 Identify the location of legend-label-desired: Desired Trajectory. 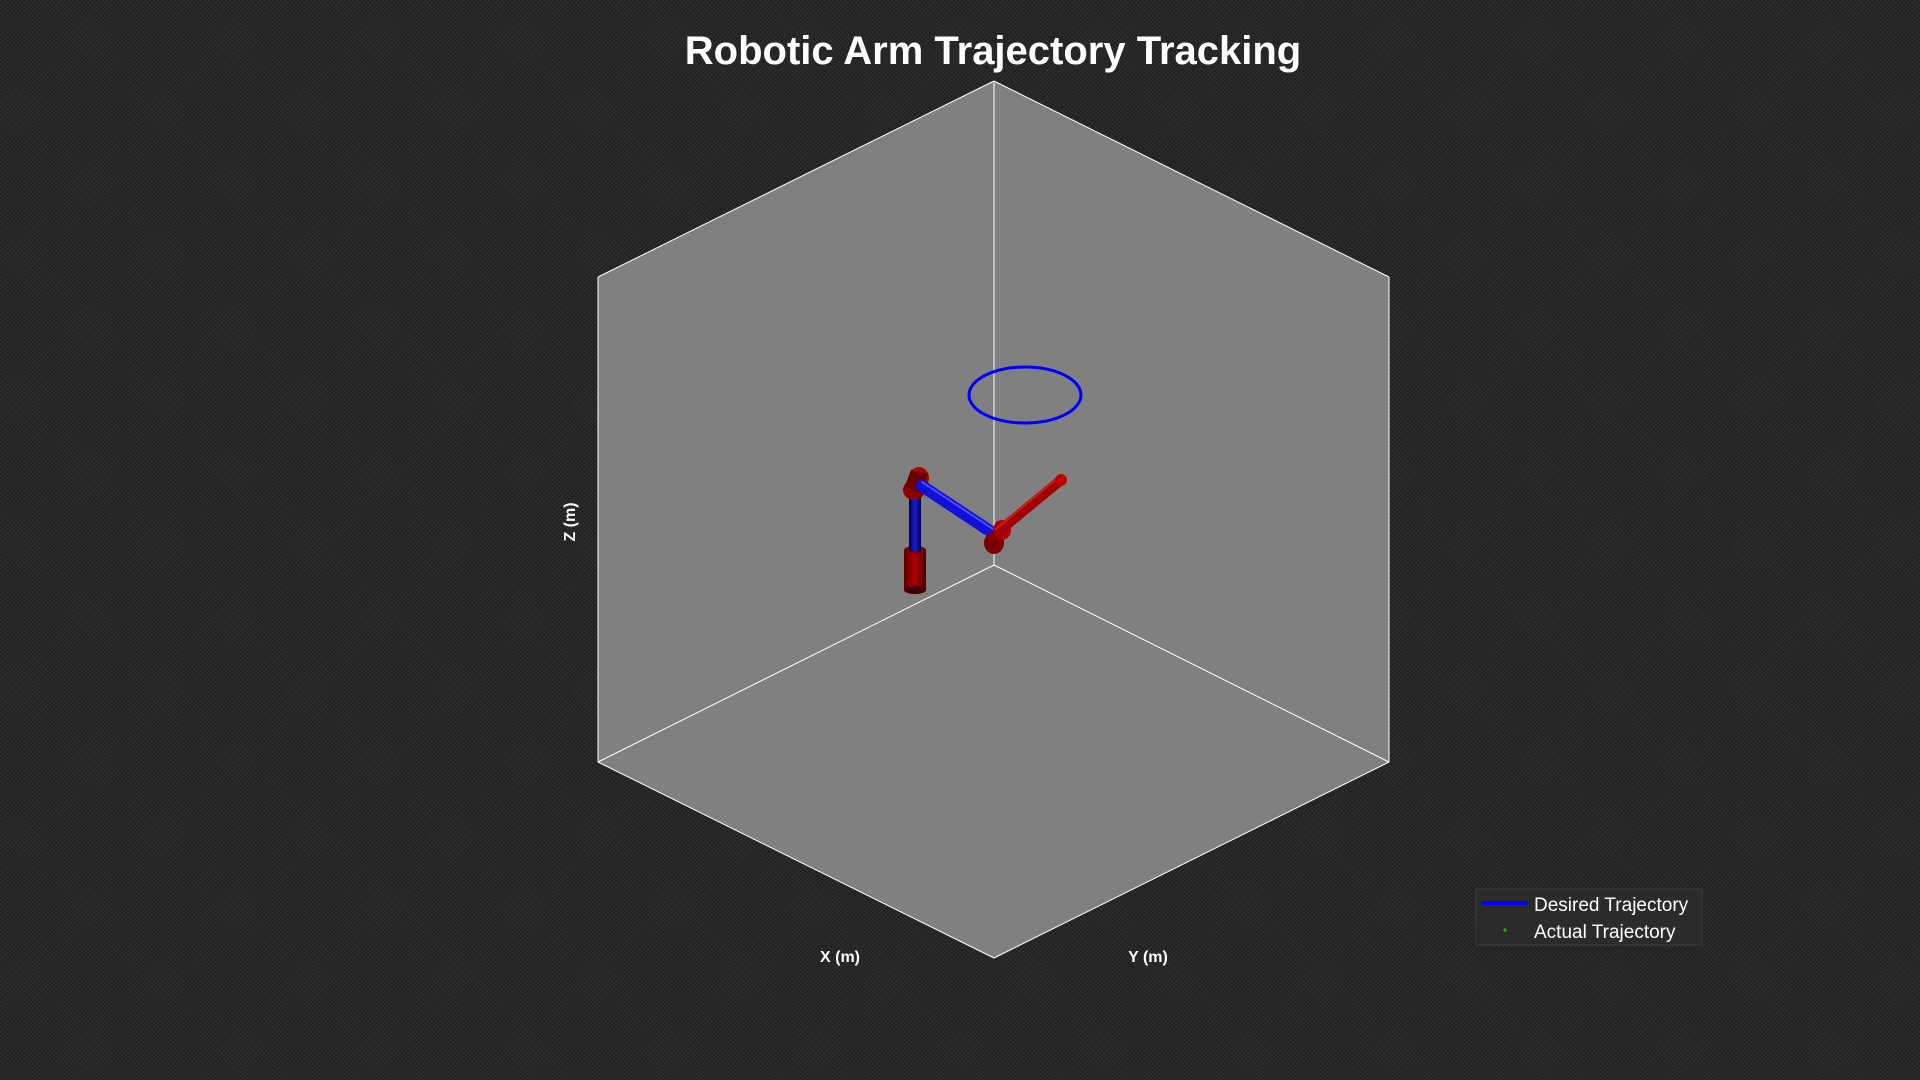
(1611, 905).